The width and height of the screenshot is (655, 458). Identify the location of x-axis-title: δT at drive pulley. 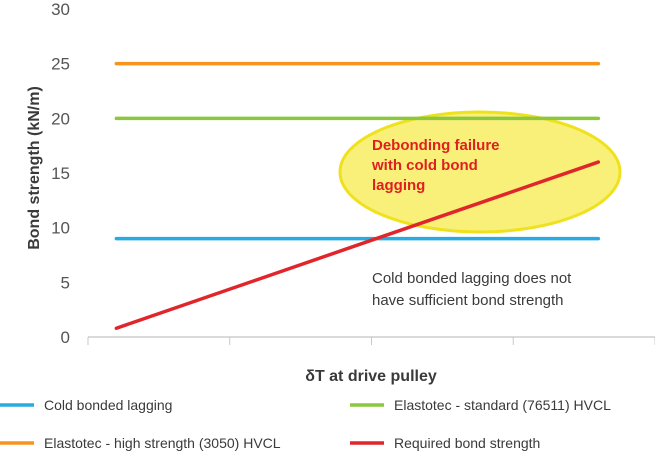
(371, 376).